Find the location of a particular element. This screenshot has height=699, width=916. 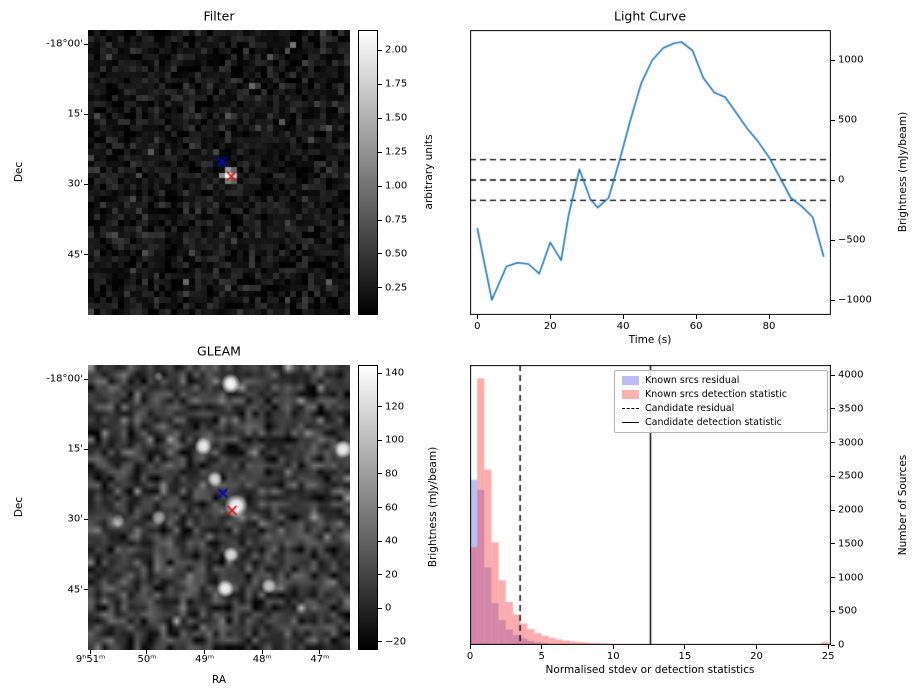

legend-label: Candidate residual is located at coordinates (690, 408).